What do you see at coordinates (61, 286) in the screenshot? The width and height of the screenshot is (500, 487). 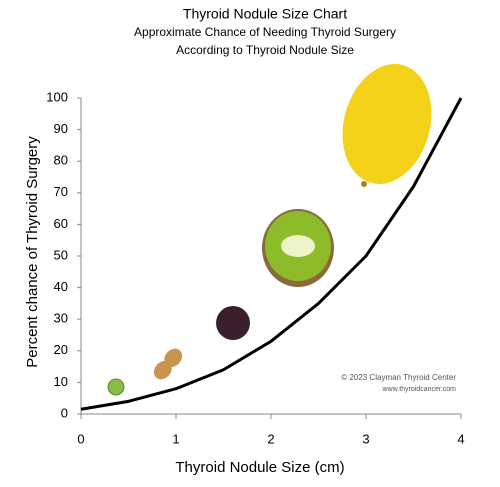 I see `y-tick-label: 40` at bounding box center [61, 286].